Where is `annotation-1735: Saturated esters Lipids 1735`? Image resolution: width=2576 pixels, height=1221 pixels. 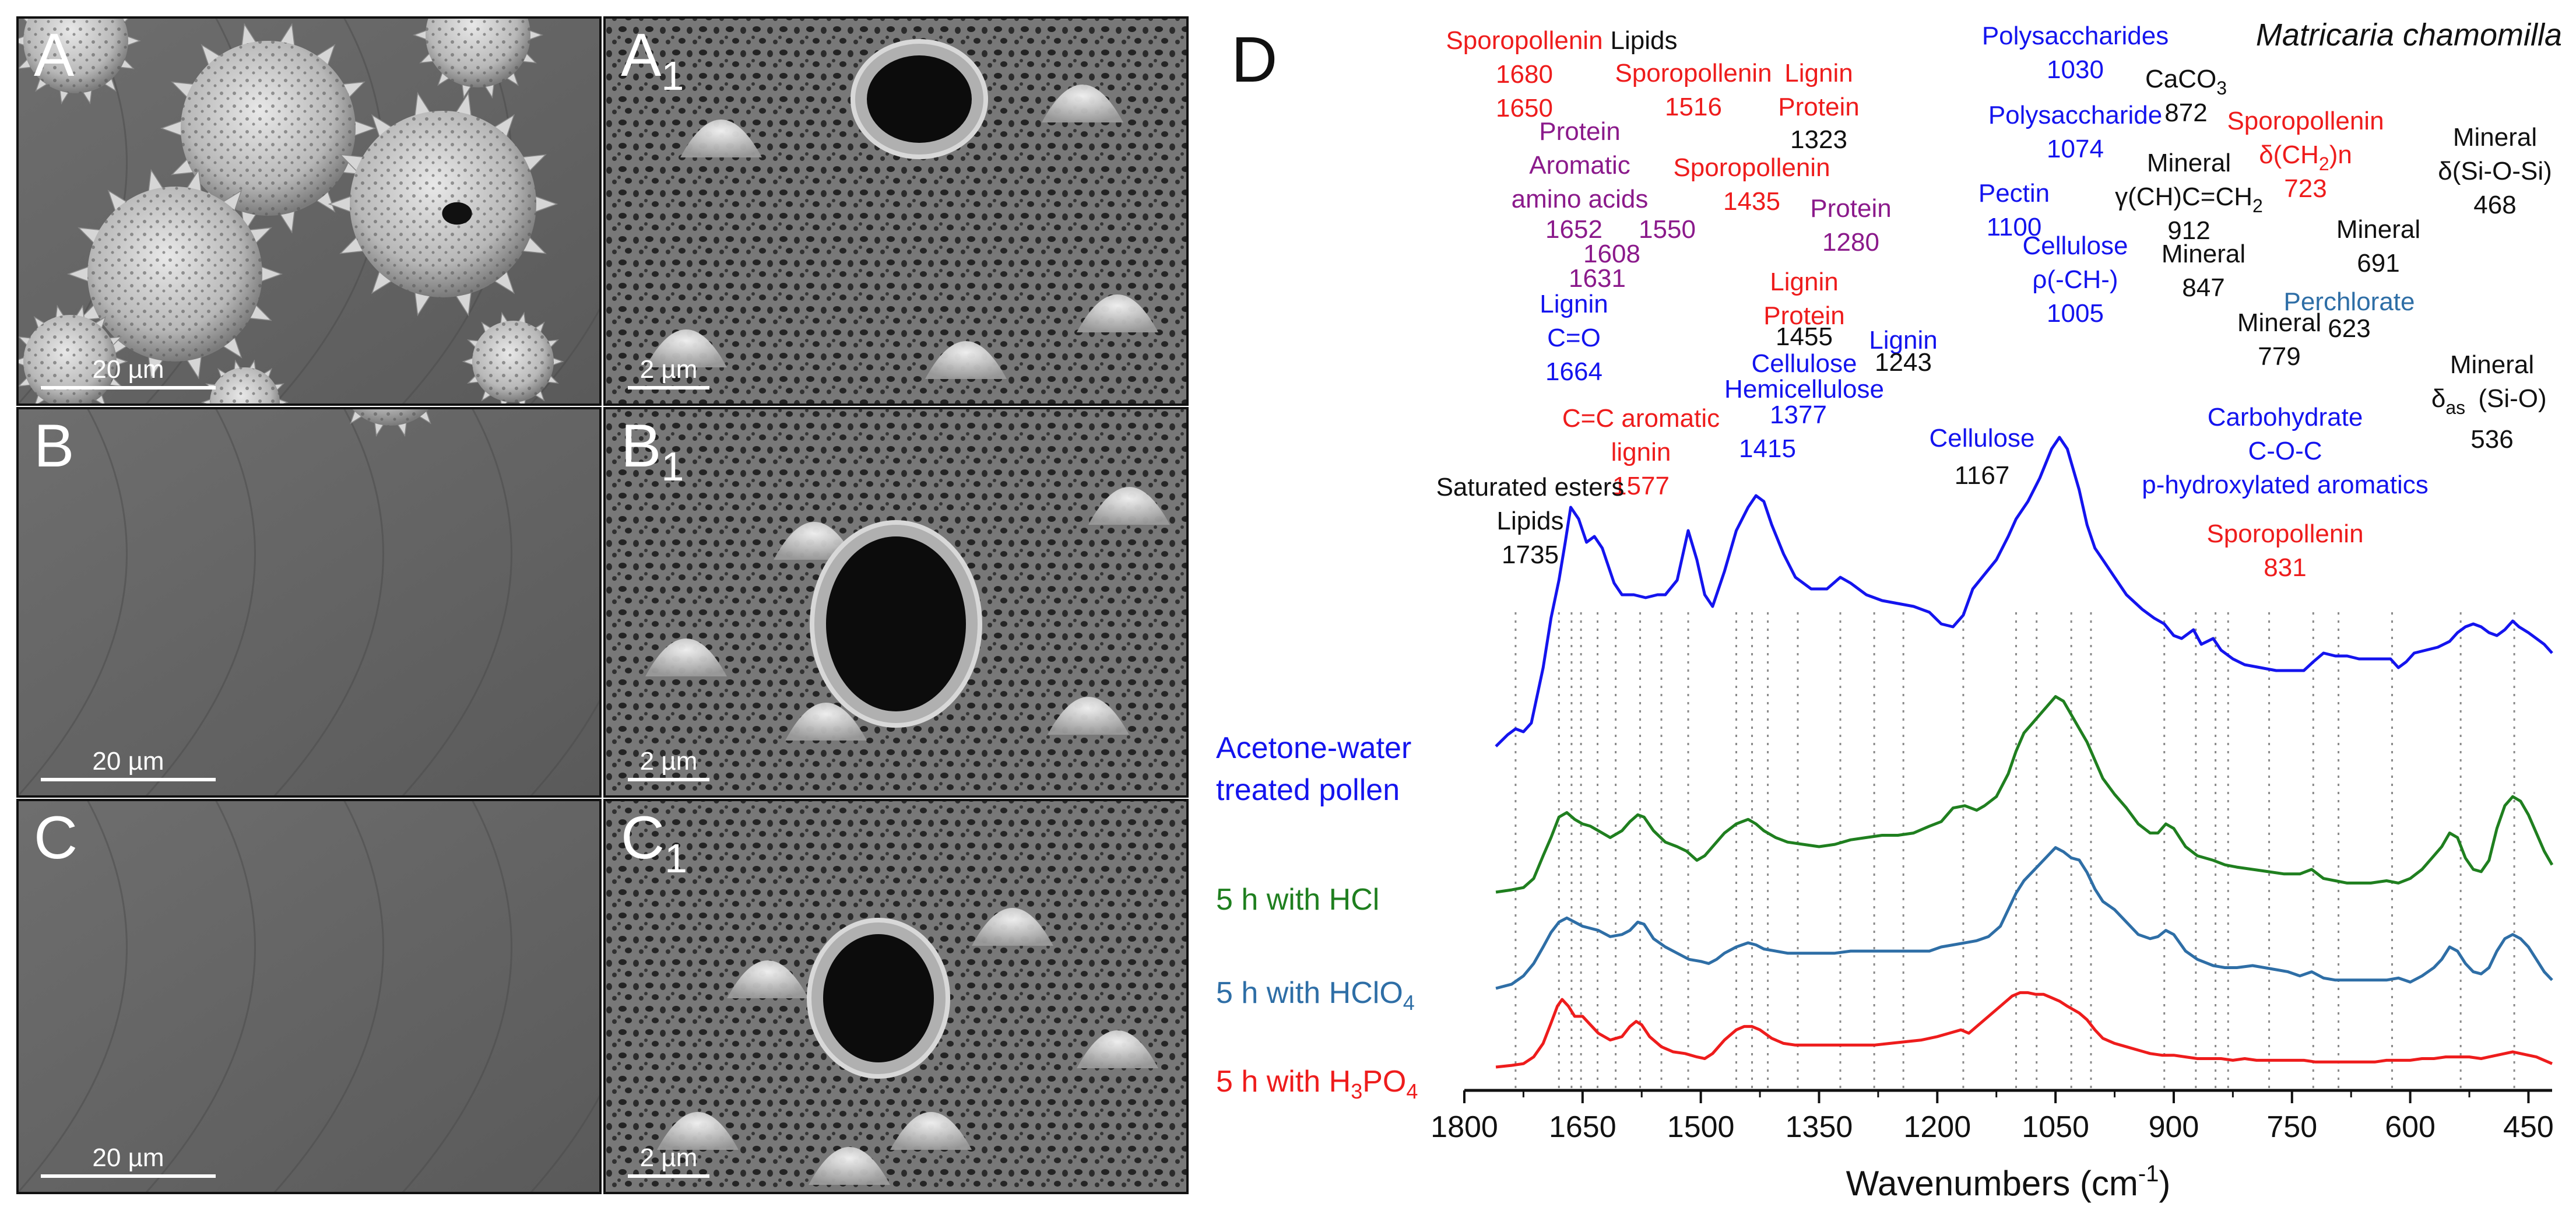
annotation-1735: Saturated esters Lipids 1735 is located at coordinates (1530, 521).